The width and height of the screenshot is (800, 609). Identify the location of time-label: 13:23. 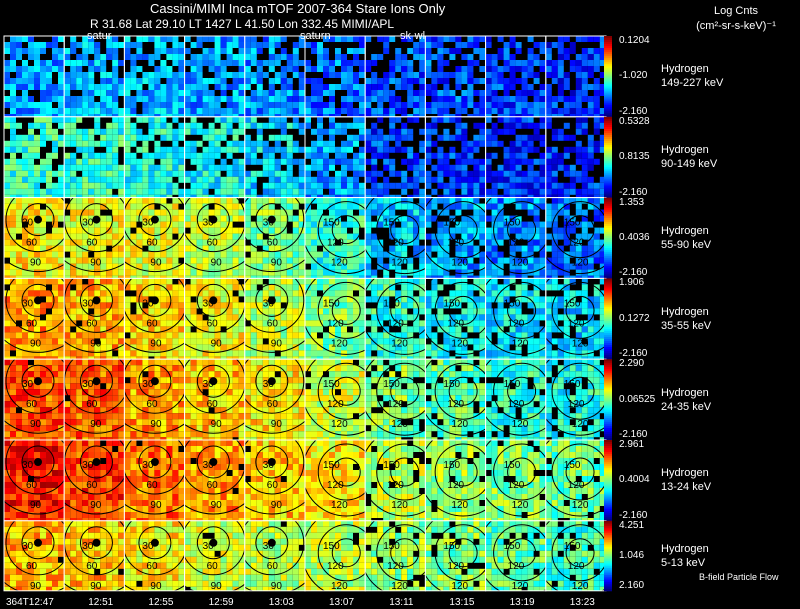
(582, 602).